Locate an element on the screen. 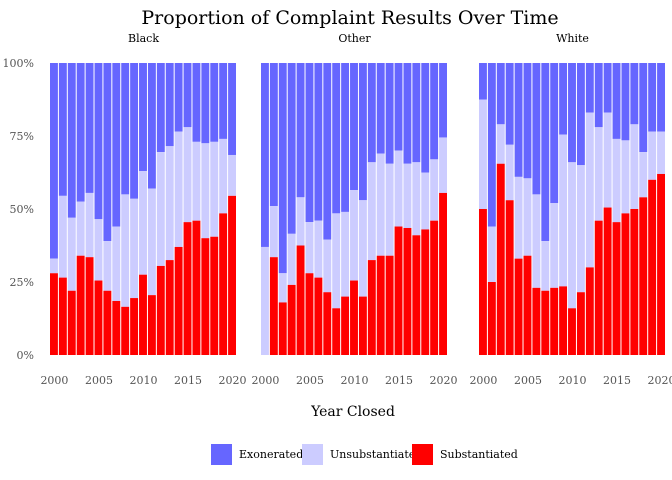 The height and width of the screenshot is (480, 672). x-tick-label: 2010 is located at coordinates (573, 380).